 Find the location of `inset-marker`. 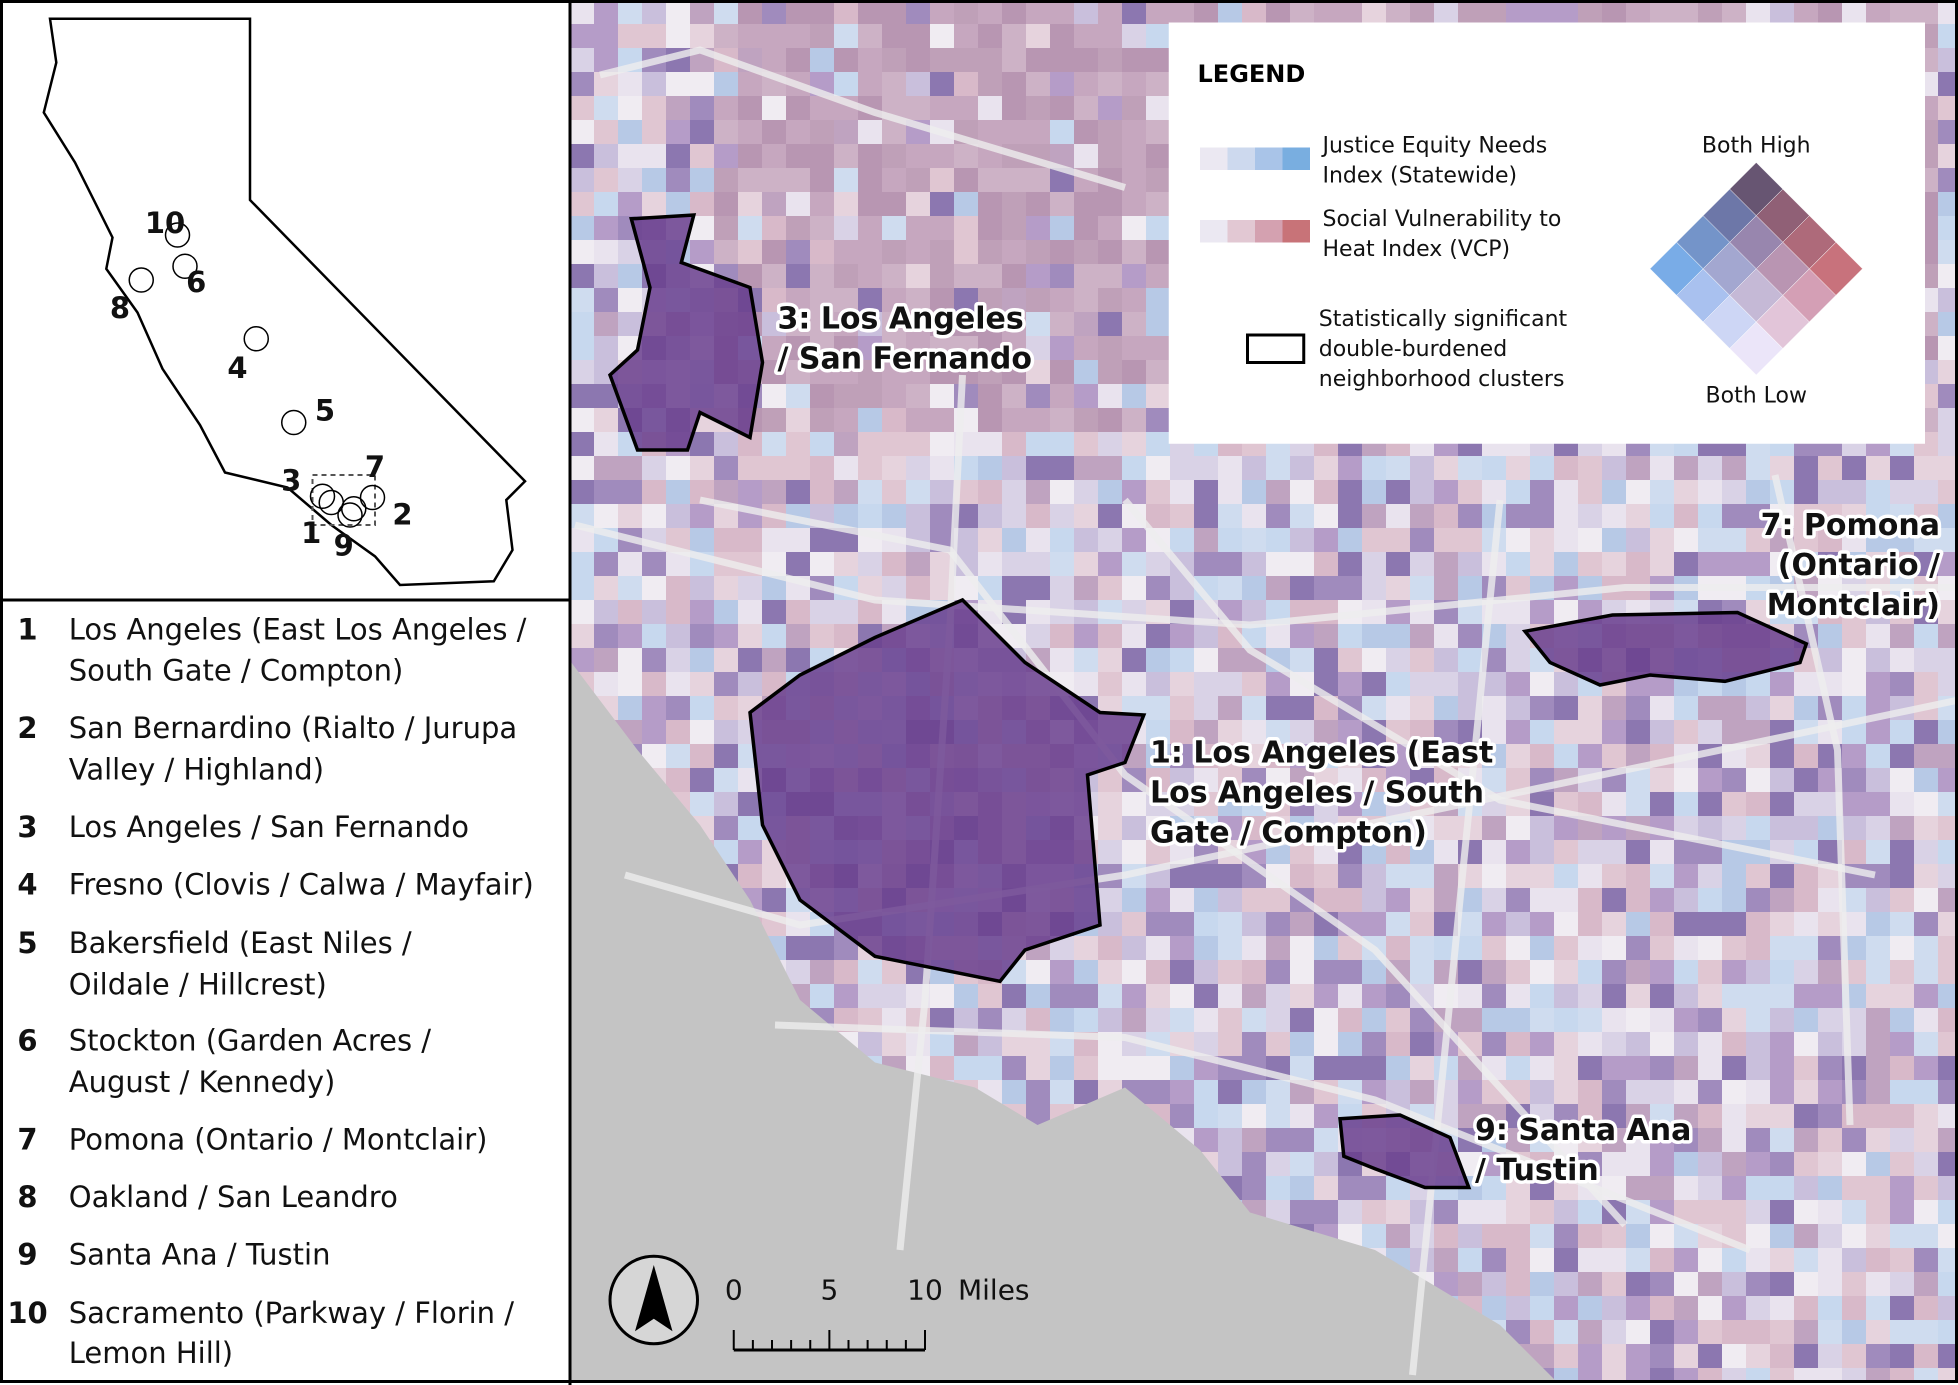

inset-marker is located at coordinates (322, 496).